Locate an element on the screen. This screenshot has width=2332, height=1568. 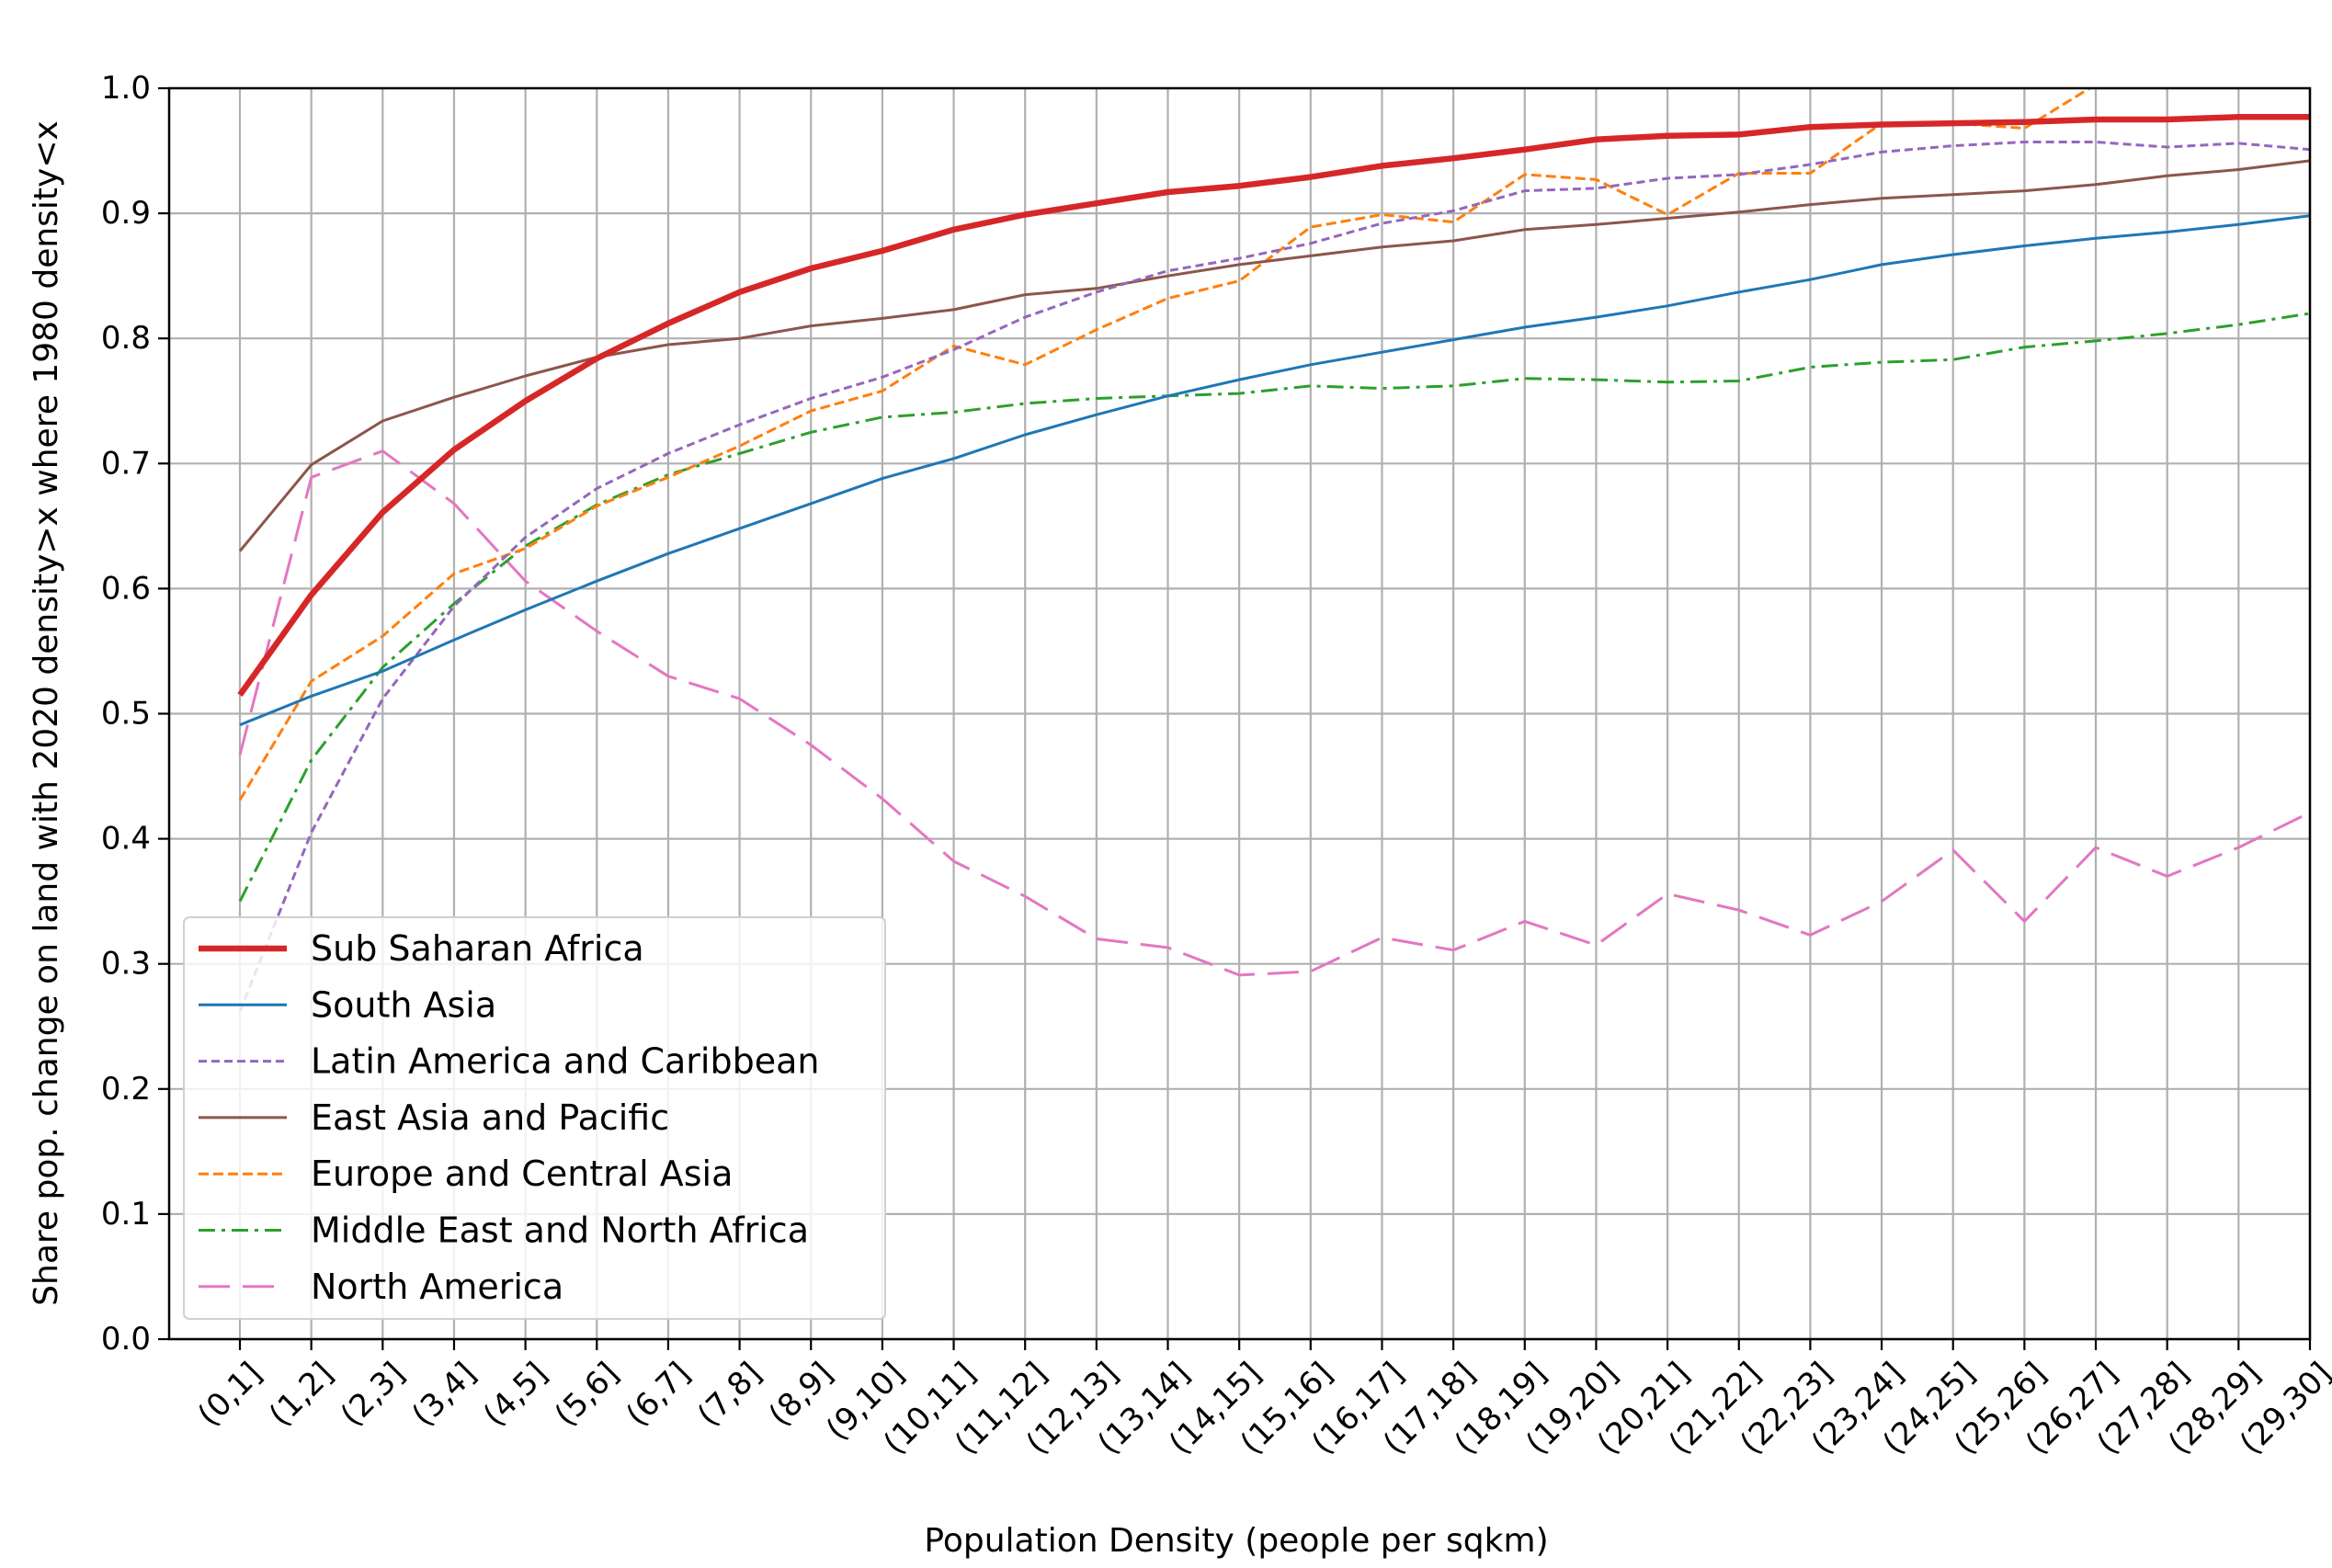
legend-label: South Asia is located at coordinates (403, 1004).